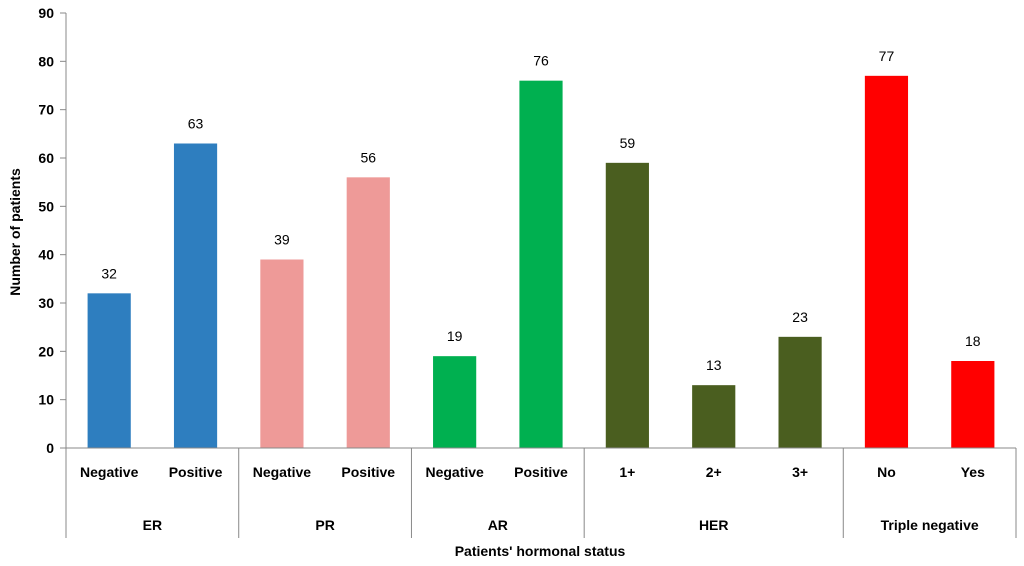 The width and height of the screenshot is (1024, 566). Describe the element at coordinates (973, 472) in the screenshot. I see `category-label: Yes` at that location.